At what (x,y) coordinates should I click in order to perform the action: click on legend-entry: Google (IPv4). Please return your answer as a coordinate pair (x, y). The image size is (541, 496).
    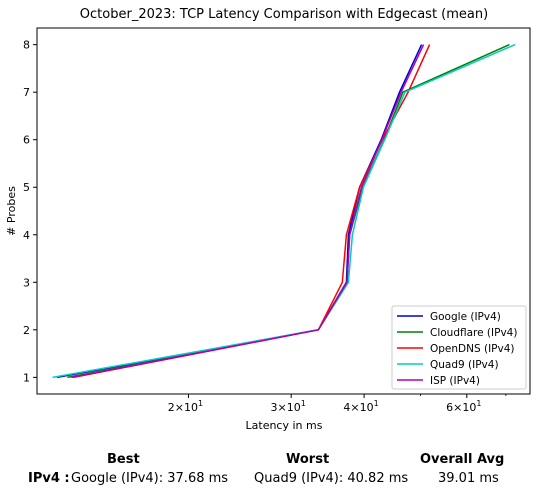
    Looking at the image, I should click on (465, 317).